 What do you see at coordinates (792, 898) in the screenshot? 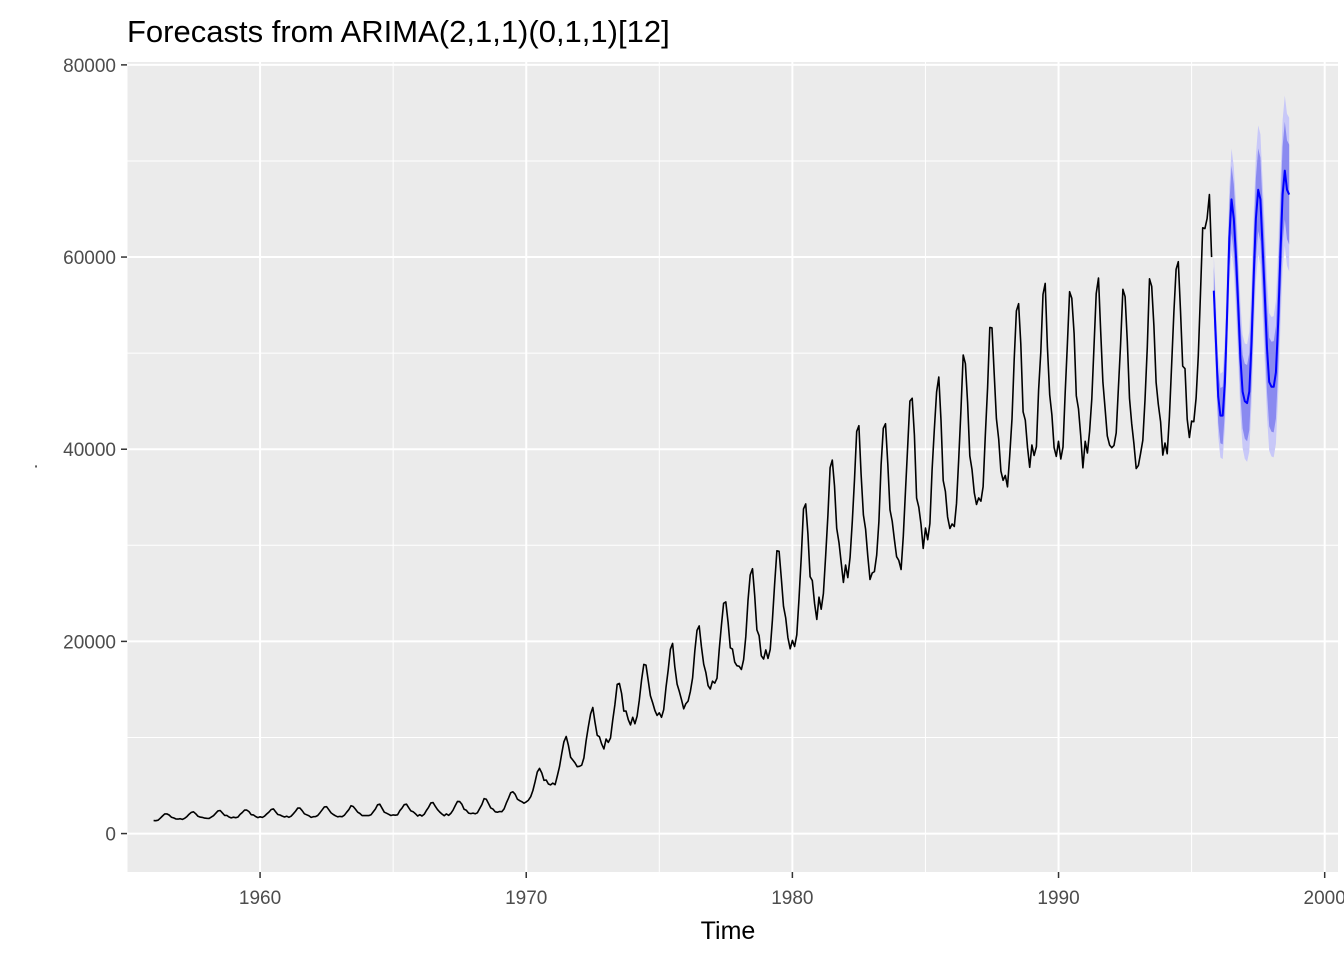
I see `x-tick-label: 1980` at bounding box center [792, 898].